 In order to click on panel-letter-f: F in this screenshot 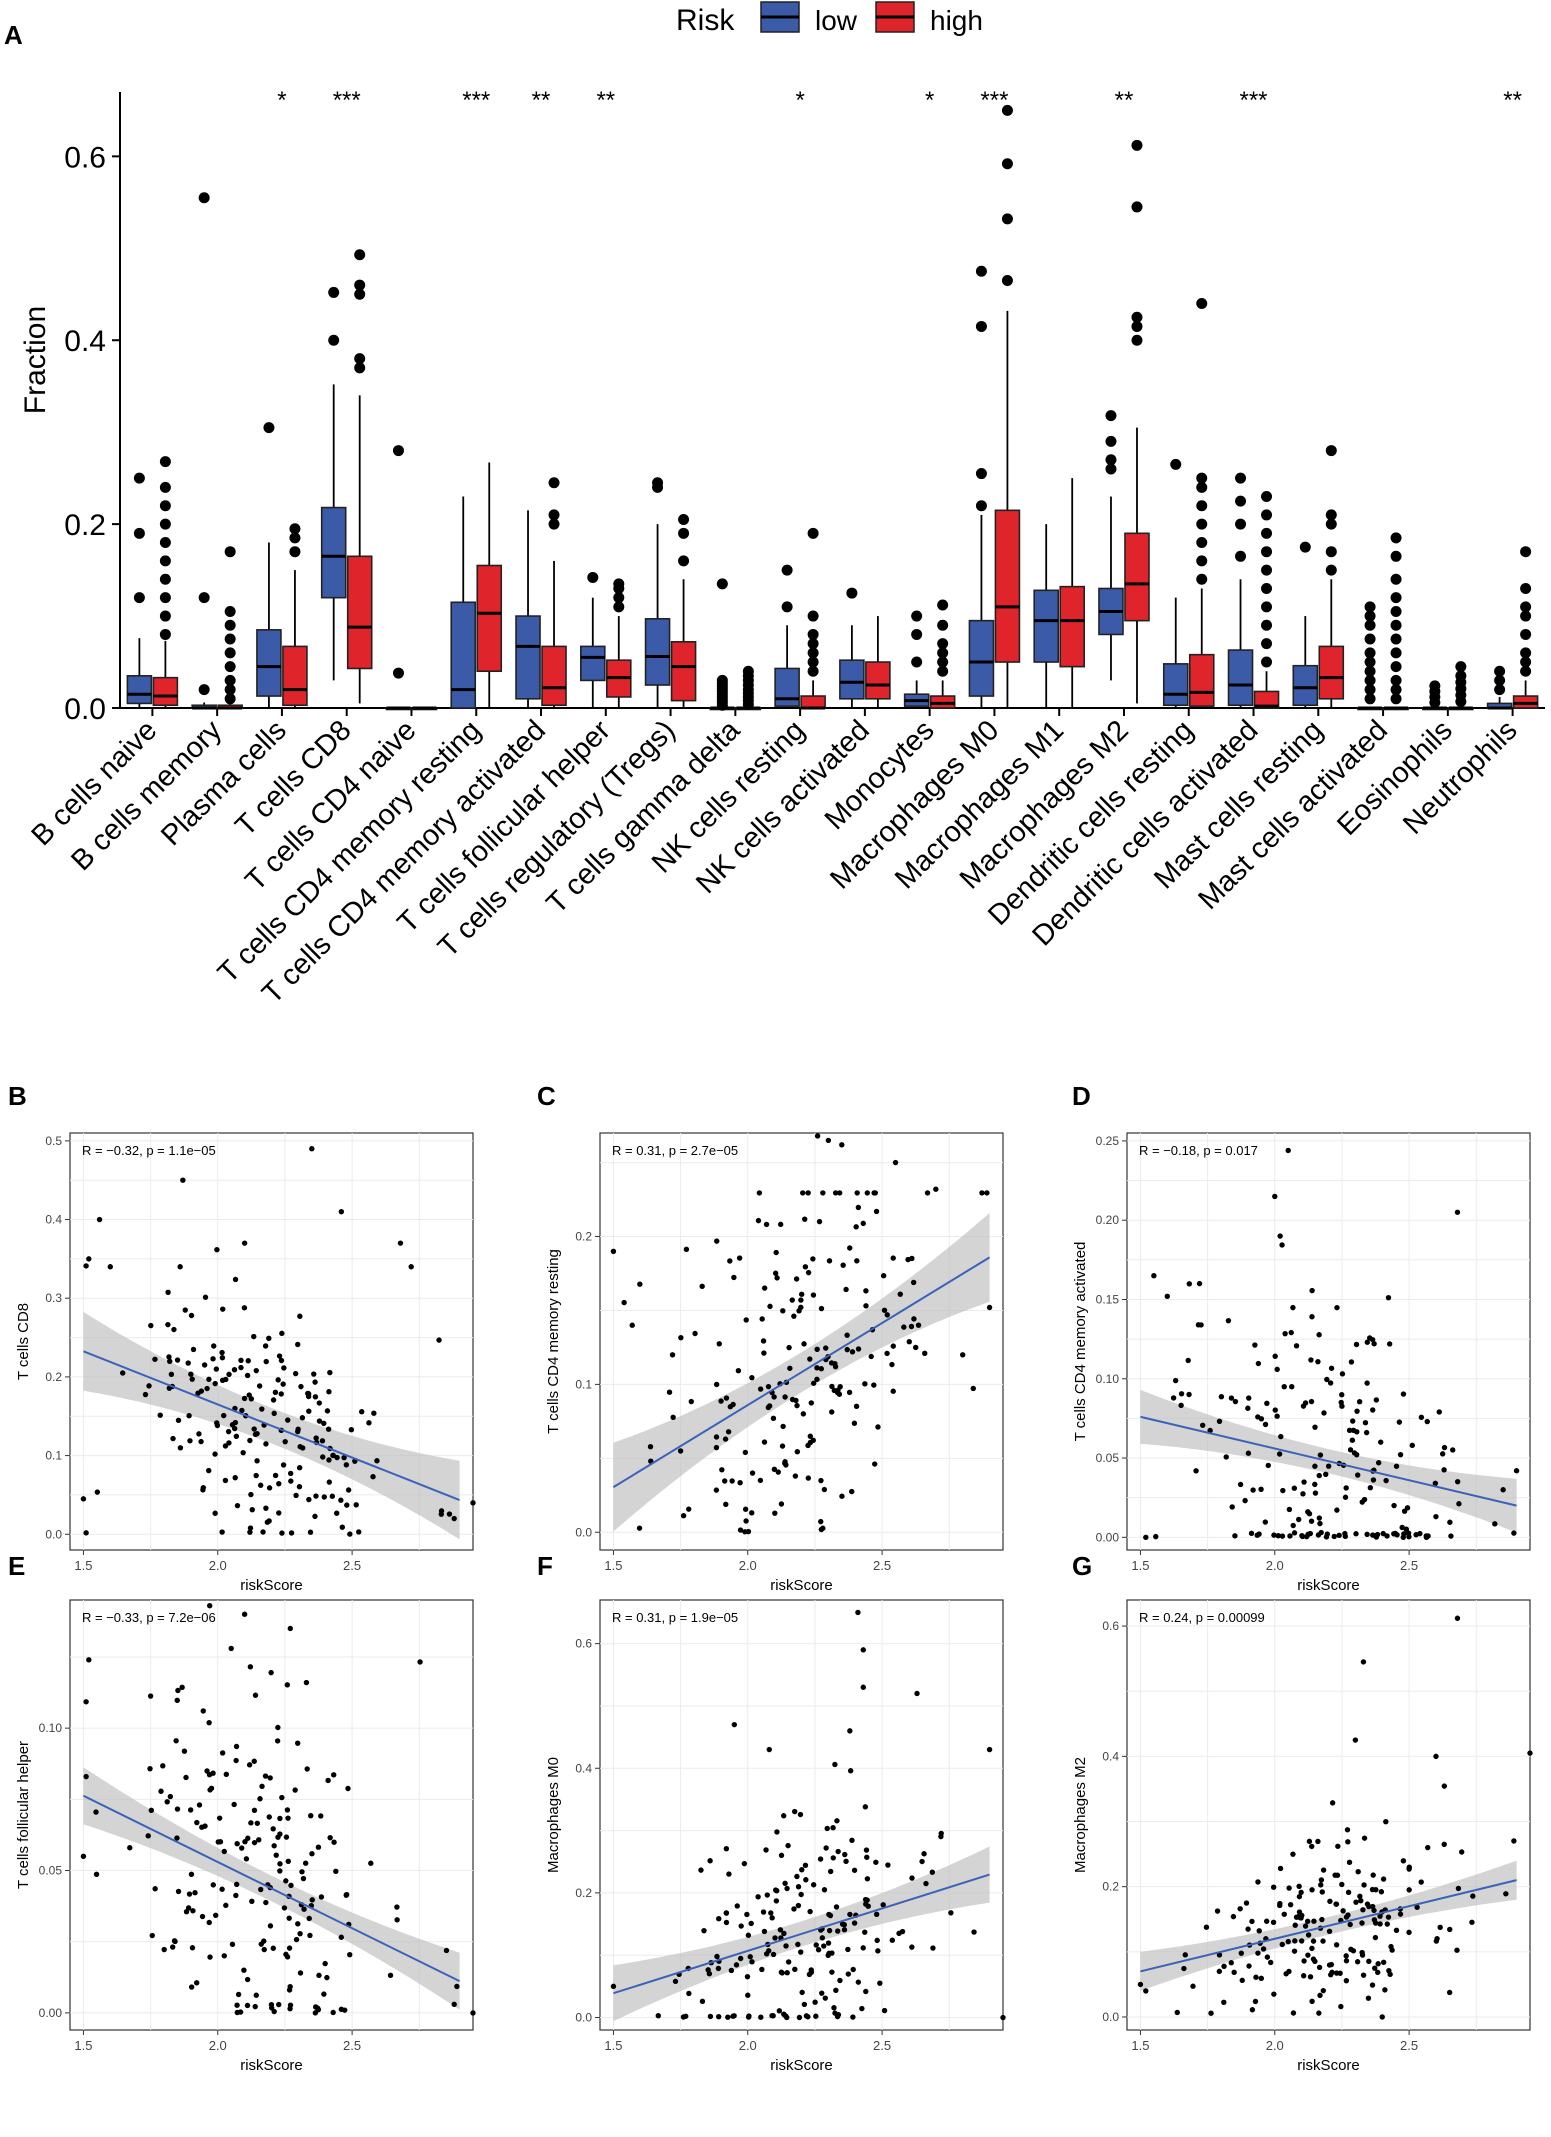, I will do `click(545, 1566)`.